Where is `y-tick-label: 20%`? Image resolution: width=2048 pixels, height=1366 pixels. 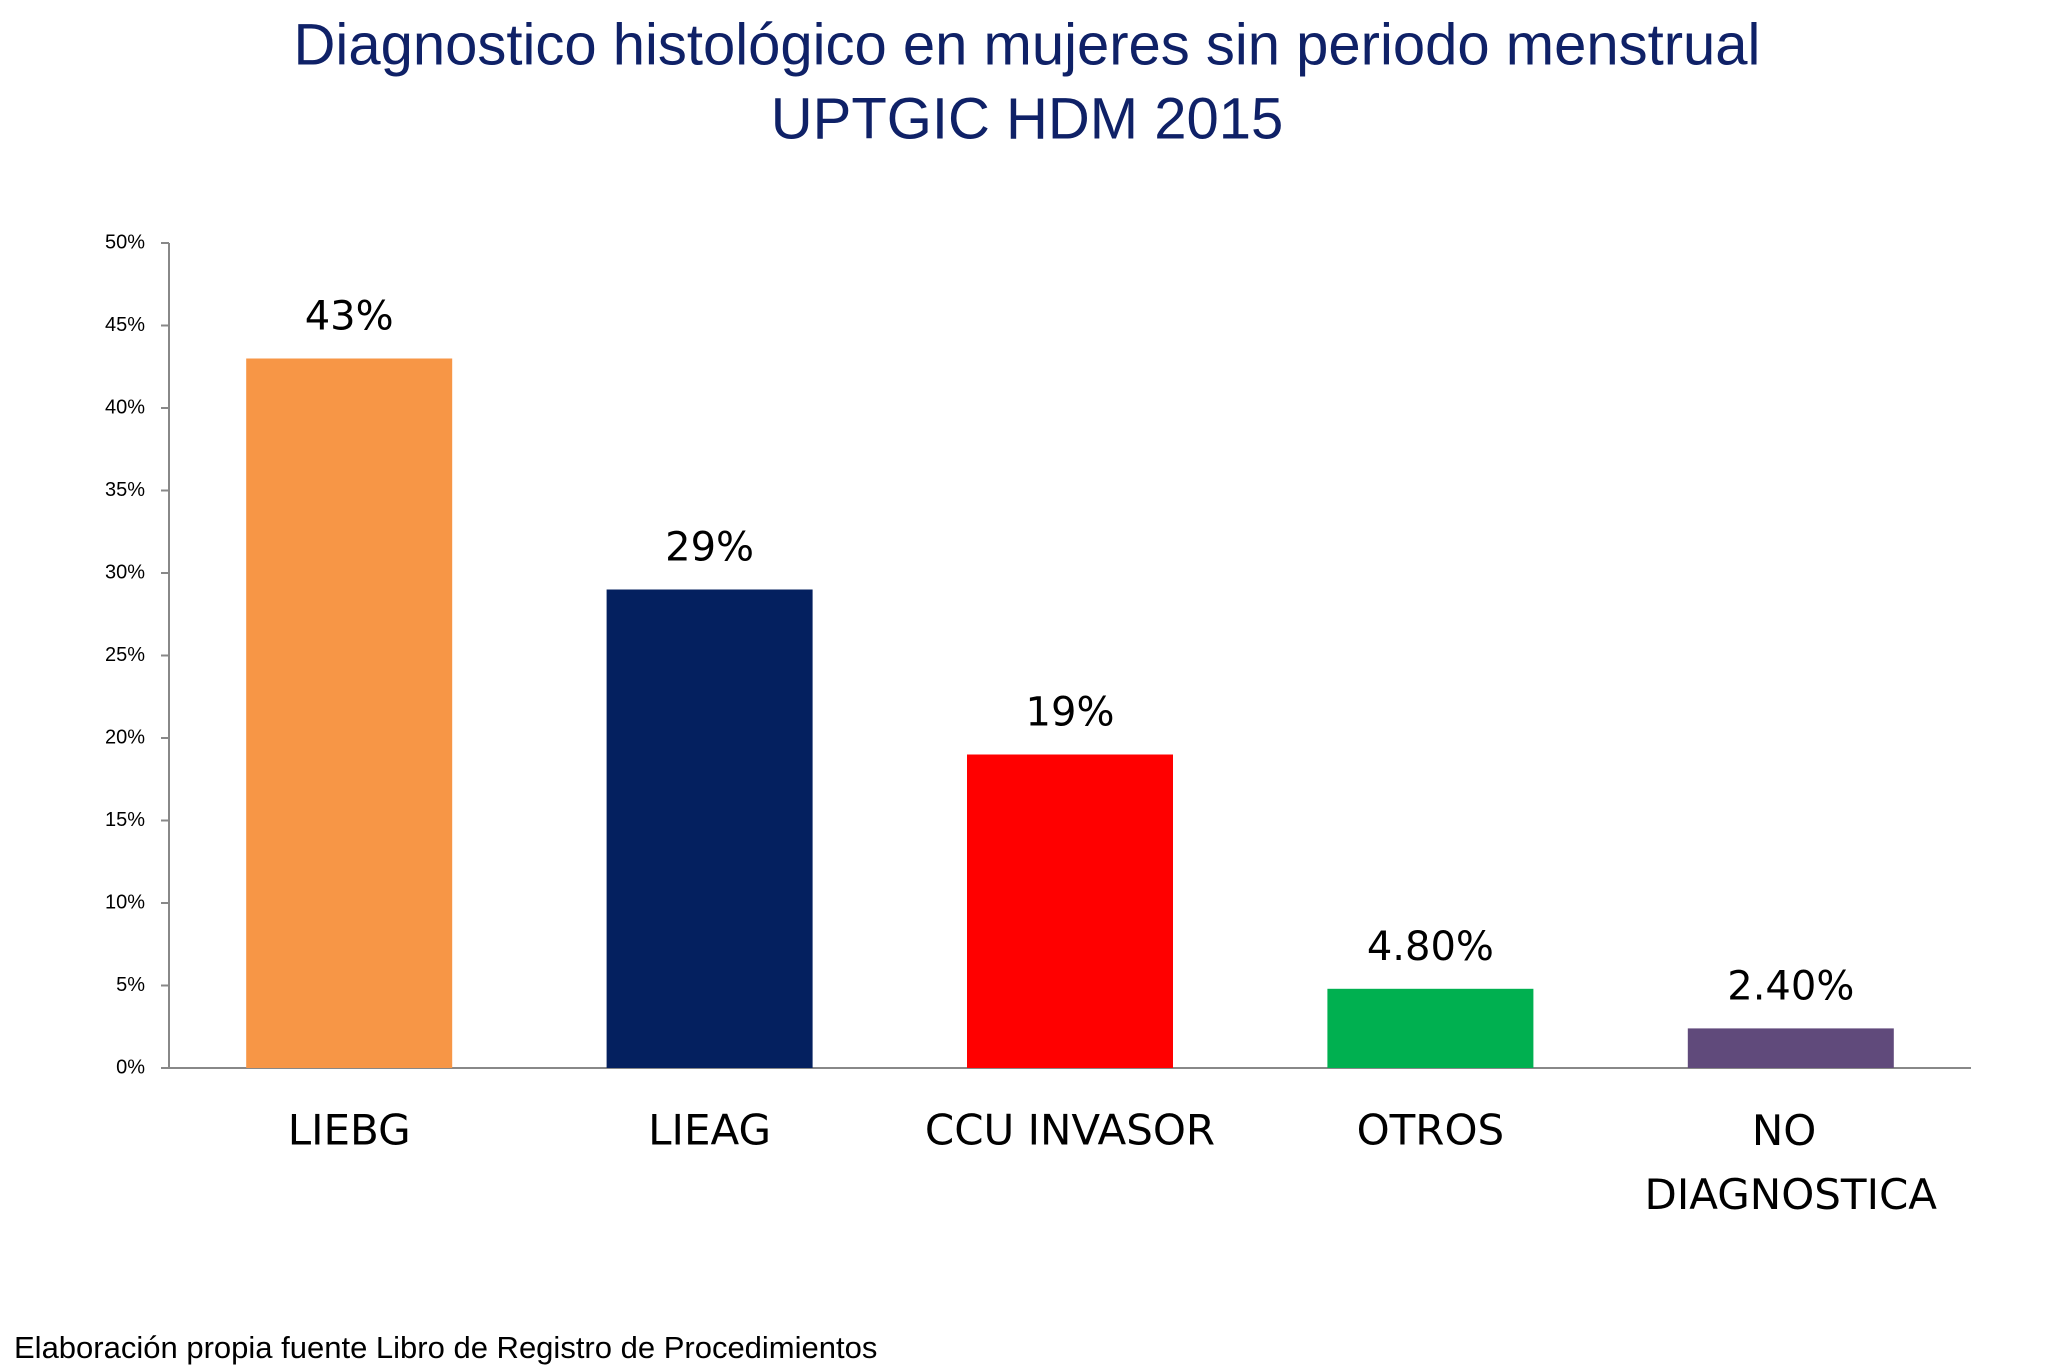 y-tick-label: 20% is located at coordinates (125, 737).